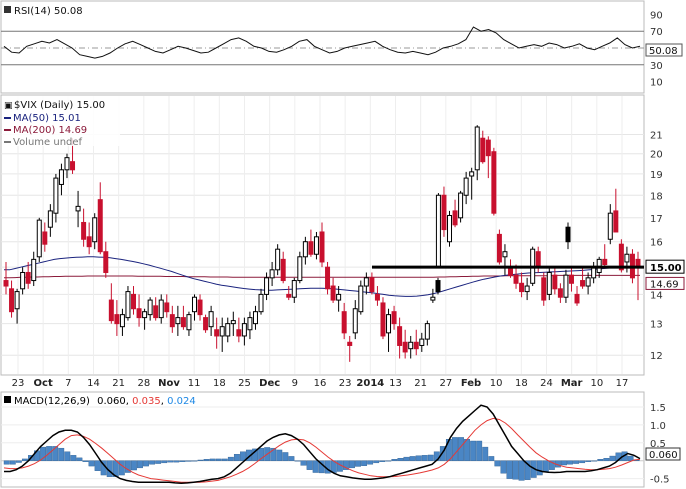 The height and width of the screenshot is (489, 686). I want to click on price-tick-label: 18, so click(656, 196).